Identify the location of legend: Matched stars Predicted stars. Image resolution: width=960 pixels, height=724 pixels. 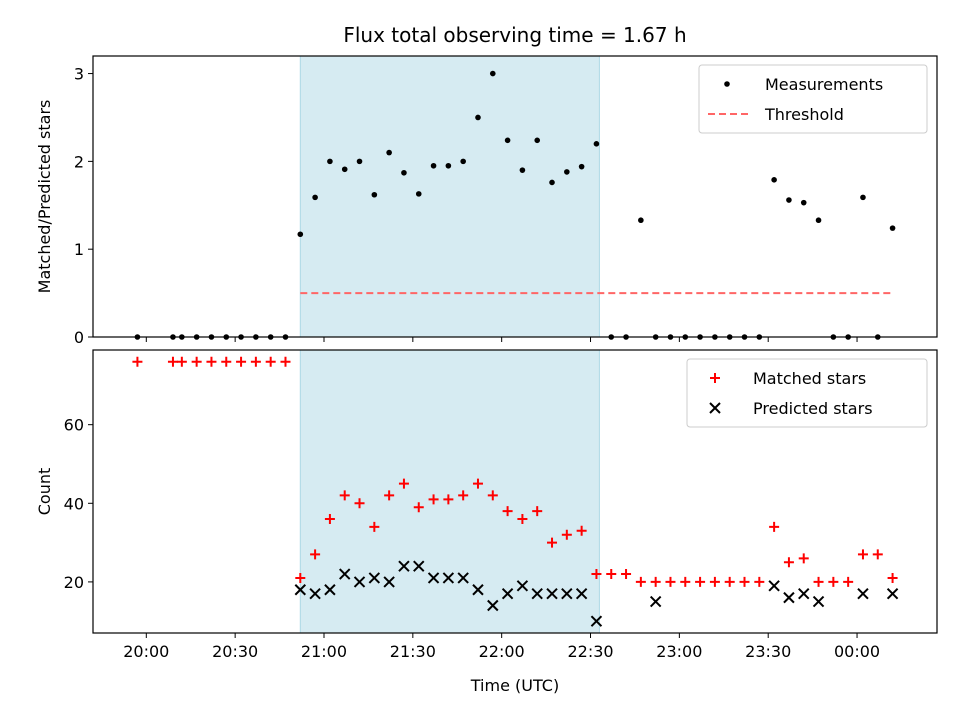
(807, 393).